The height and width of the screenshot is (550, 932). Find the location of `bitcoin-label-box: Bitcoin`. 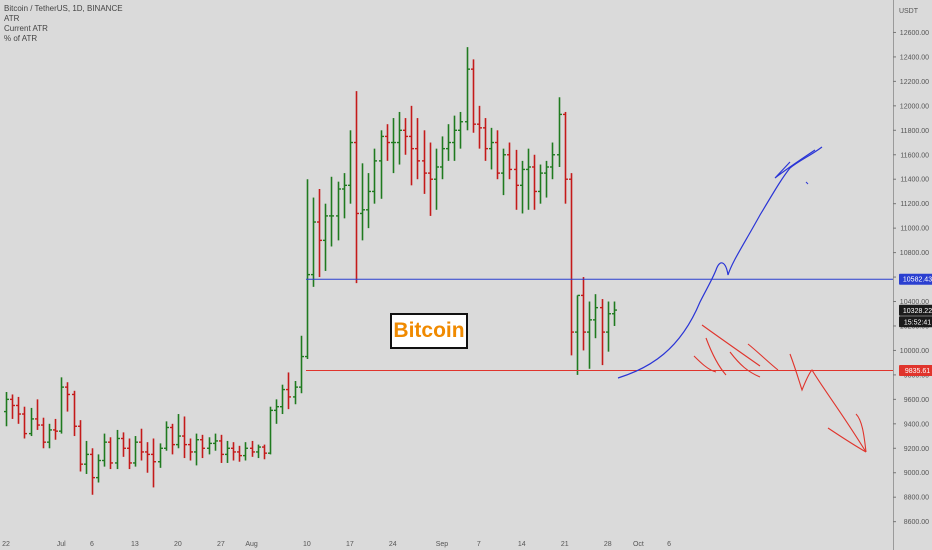

bitcoin-label-box: Bitcoin is located at coordinates (429, 331).